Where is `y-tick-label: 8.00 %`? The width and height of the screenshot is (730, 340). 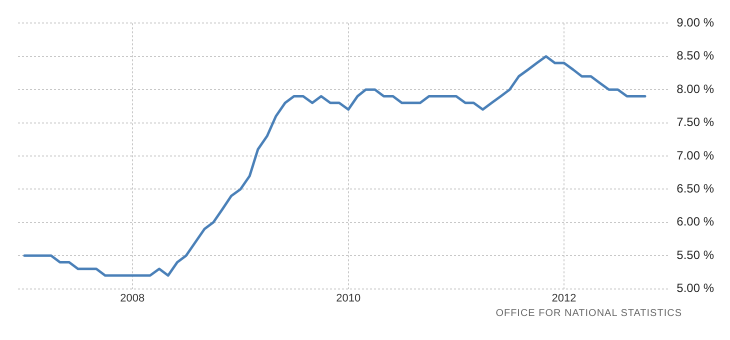 y-tick-label: 8.00 % is located at coordinates (695, 89).